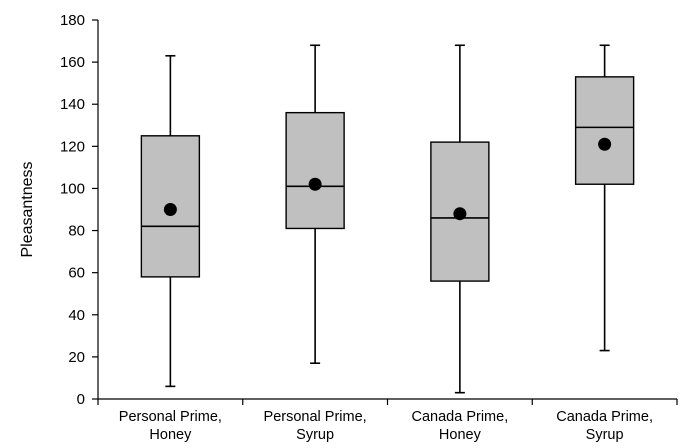 This screenshot has width=687, height=448. Describe the element at coordinates (315, 426) in the screenshot. I see `x-category-label: Personal Prime, Syrup` at that location.